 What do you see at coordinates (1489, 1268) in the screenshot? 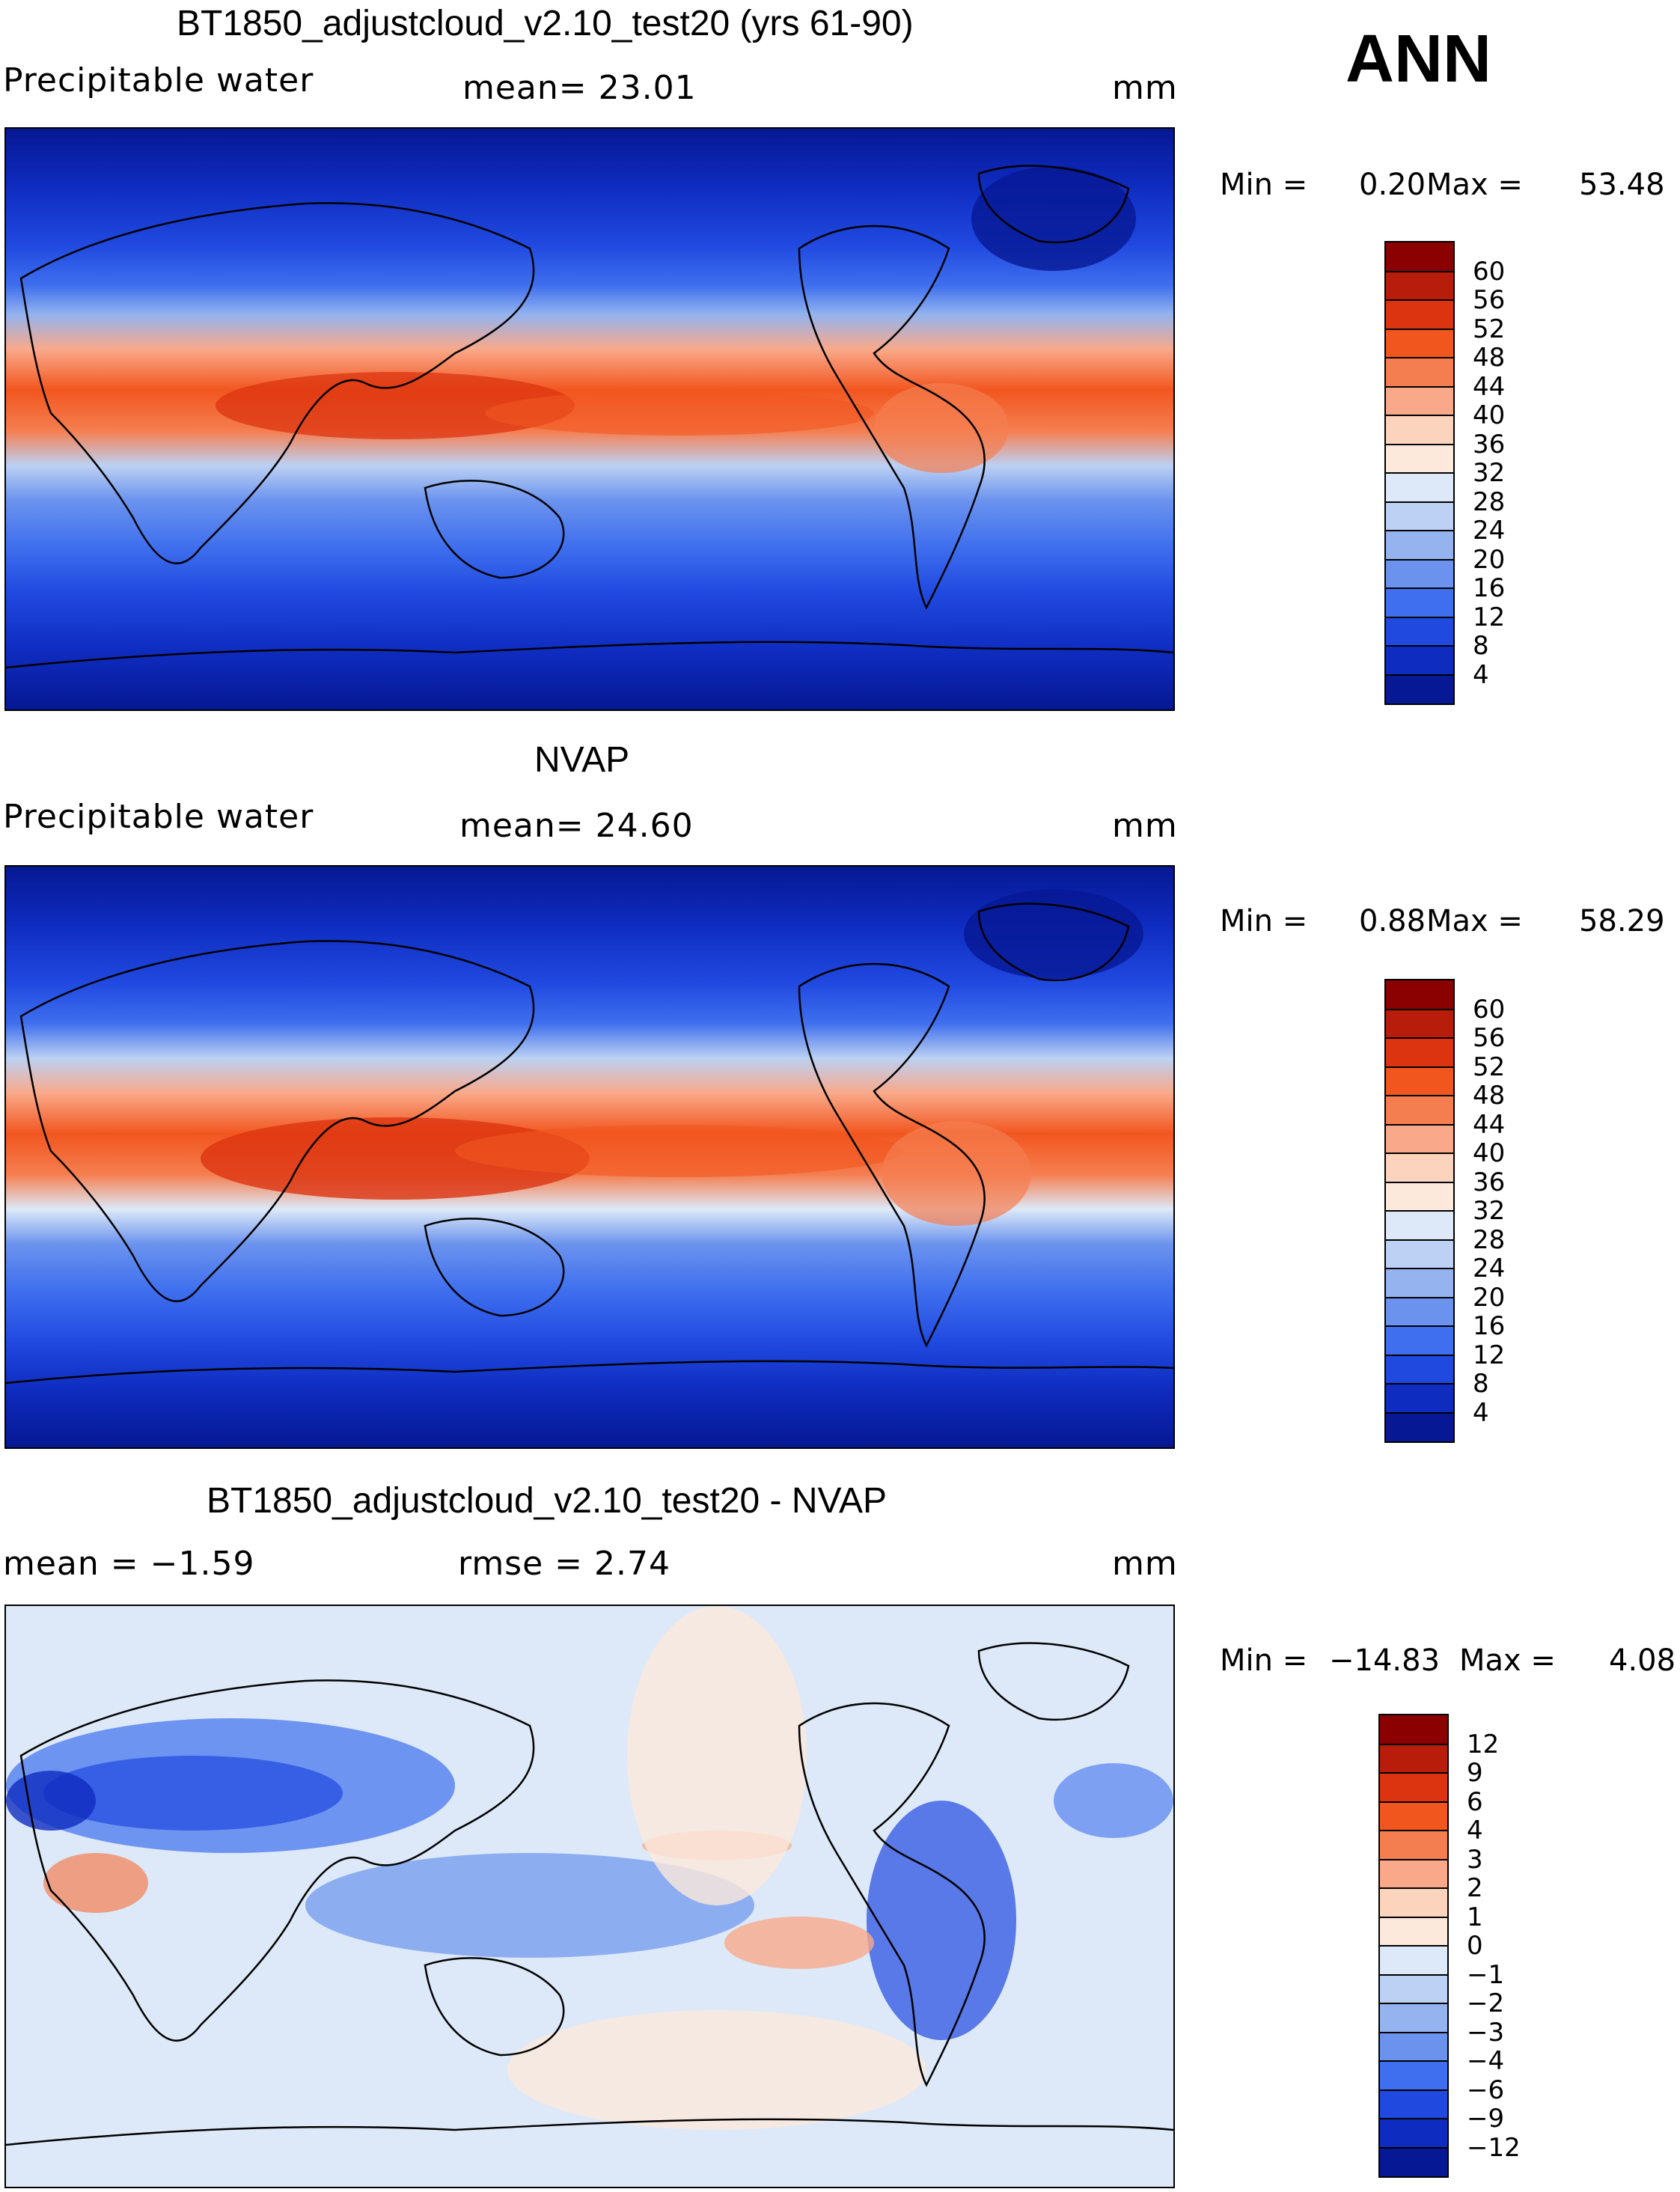
I see `colorbar-tick-label: 24` at bounding box center [1489, 1268].